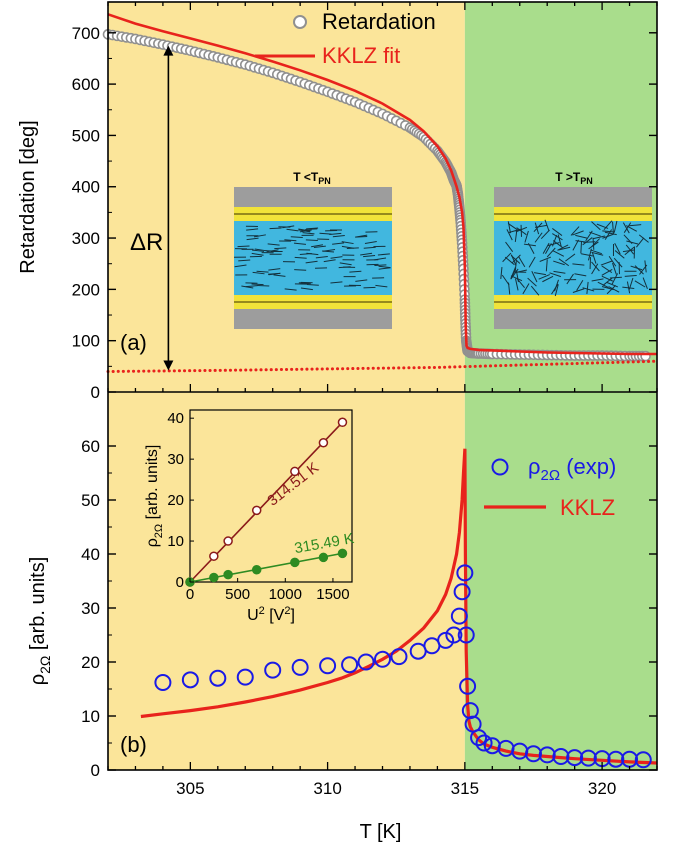  I want to click on inset-y-tick-label: 30, so click(175, 459).